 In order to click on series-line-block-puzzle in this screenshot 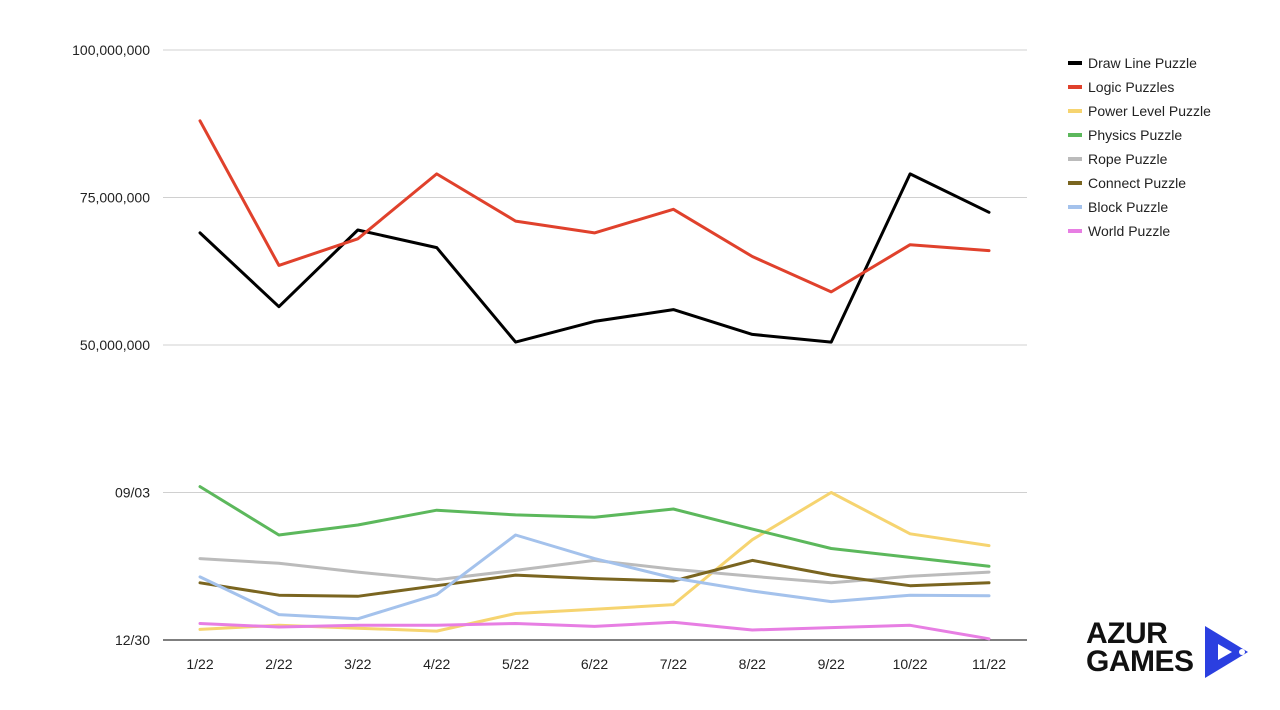, I will do `click(594, 577)`.